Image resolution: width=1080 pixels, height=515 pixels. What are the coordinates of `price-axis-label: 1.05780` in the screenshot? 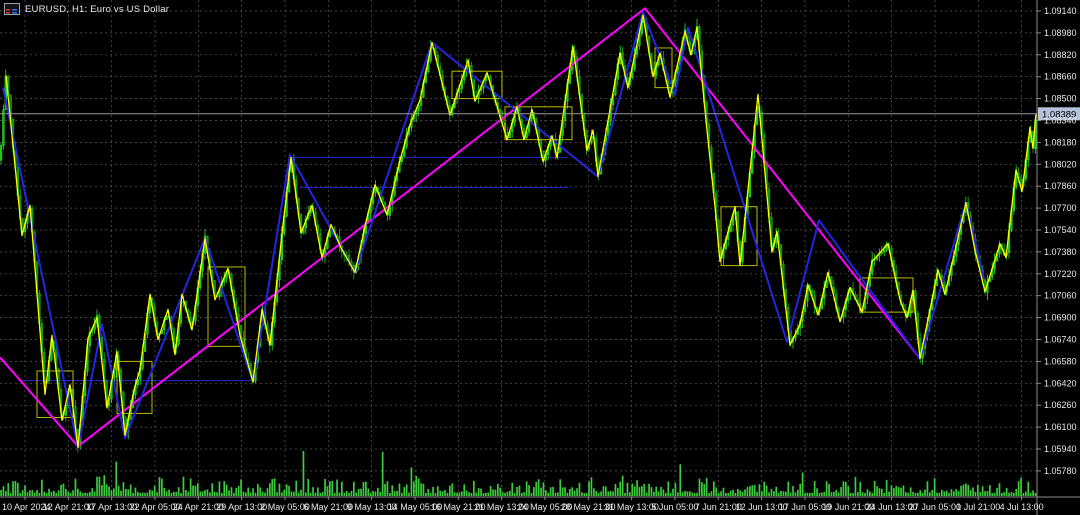 It's located at (1060, 471).